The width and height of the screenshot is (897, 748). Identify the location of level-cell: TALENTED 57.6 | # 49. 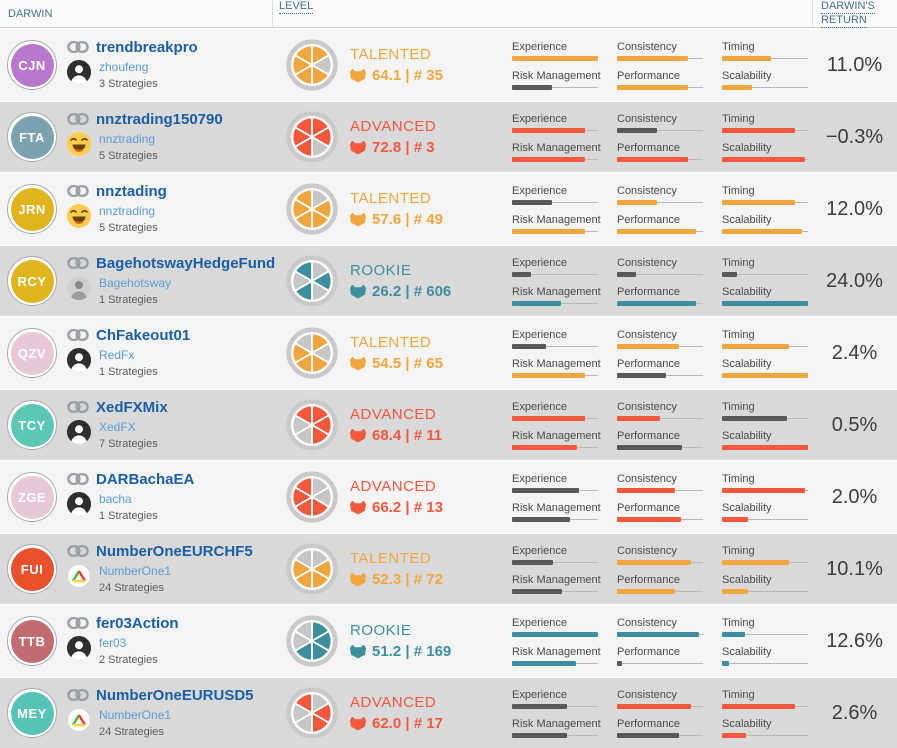
(386, 209).